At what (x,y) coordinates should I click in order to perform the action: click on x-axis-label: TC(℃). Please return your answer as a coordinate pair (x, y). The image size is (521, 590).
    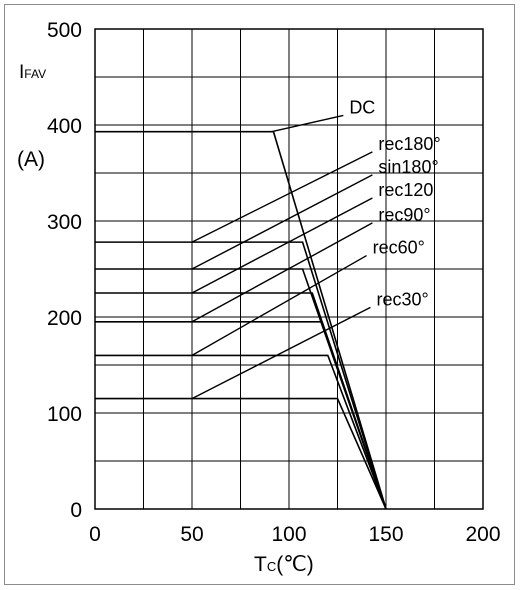
    Looking at the image, I should click on (284, 564).